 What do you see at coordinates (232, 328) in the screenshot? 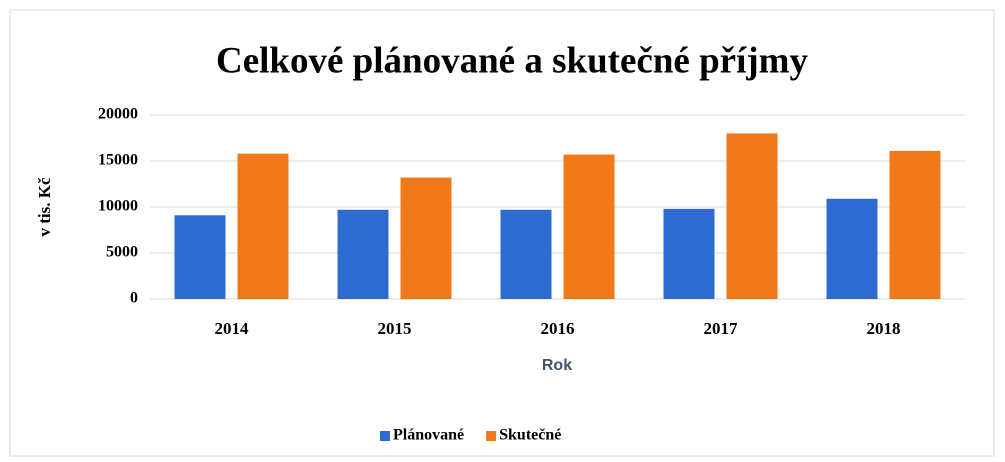
I see `x-tick-label: 2014` at bounding box center [232, 328].